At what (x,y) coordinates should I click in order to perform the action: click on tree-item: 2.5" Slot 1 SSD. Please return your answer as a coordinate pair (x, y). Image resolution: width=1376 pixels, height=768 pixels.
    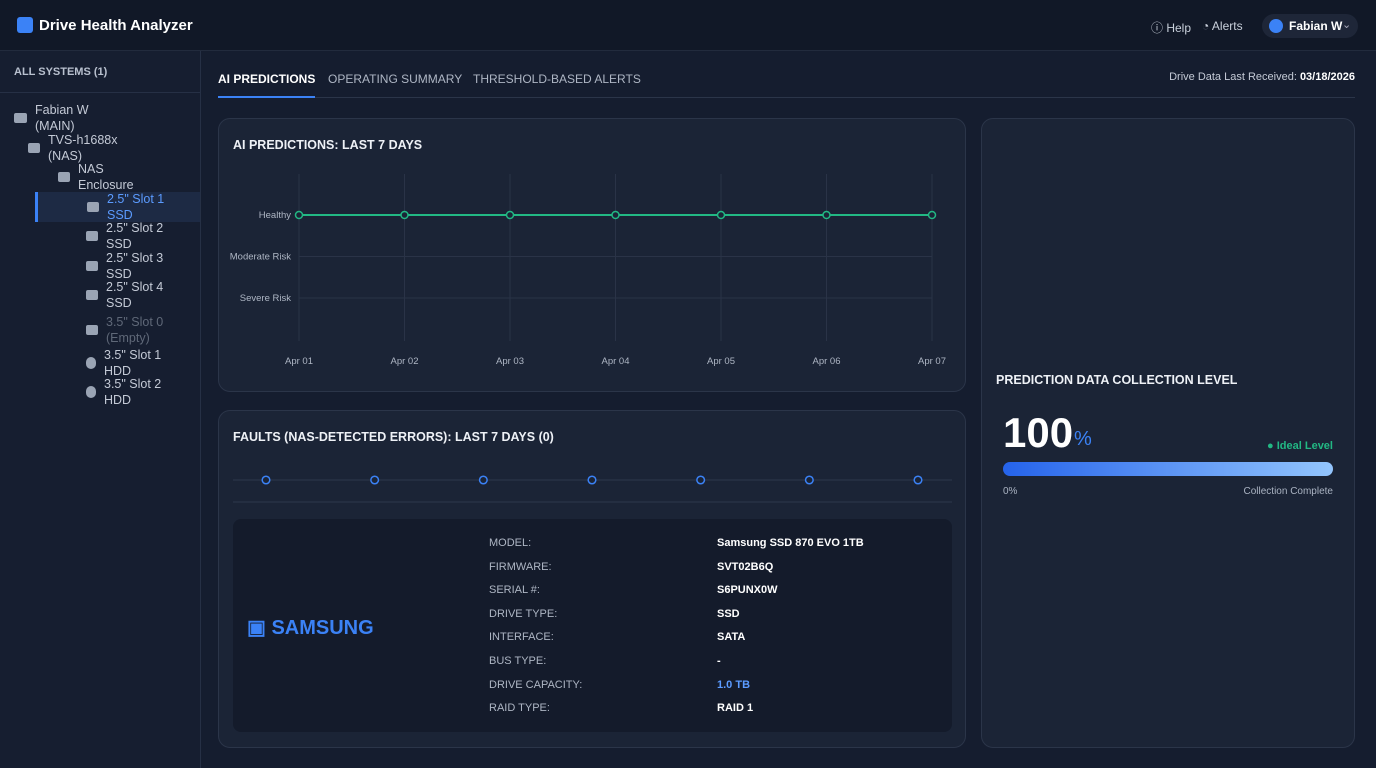
    Looking at the image, I should click on (117, 206).